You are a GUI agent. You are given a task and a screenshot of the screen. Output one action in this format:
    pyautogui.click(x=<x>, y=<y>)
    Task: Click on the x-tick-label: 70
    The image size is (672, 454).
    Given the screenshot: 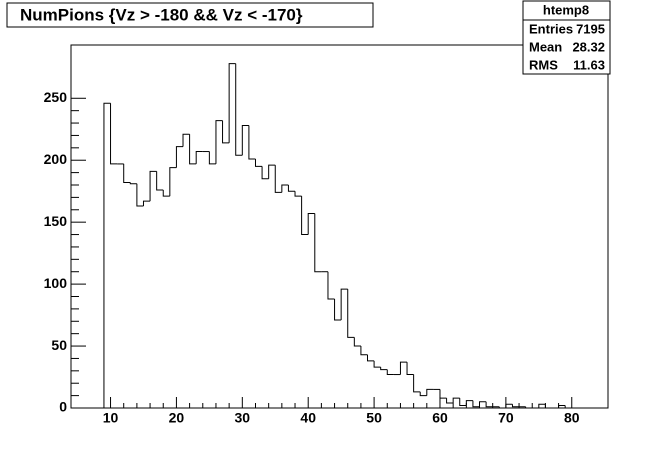 What is the action you would take?
    pyautogui.click(x=506, y=418)
    